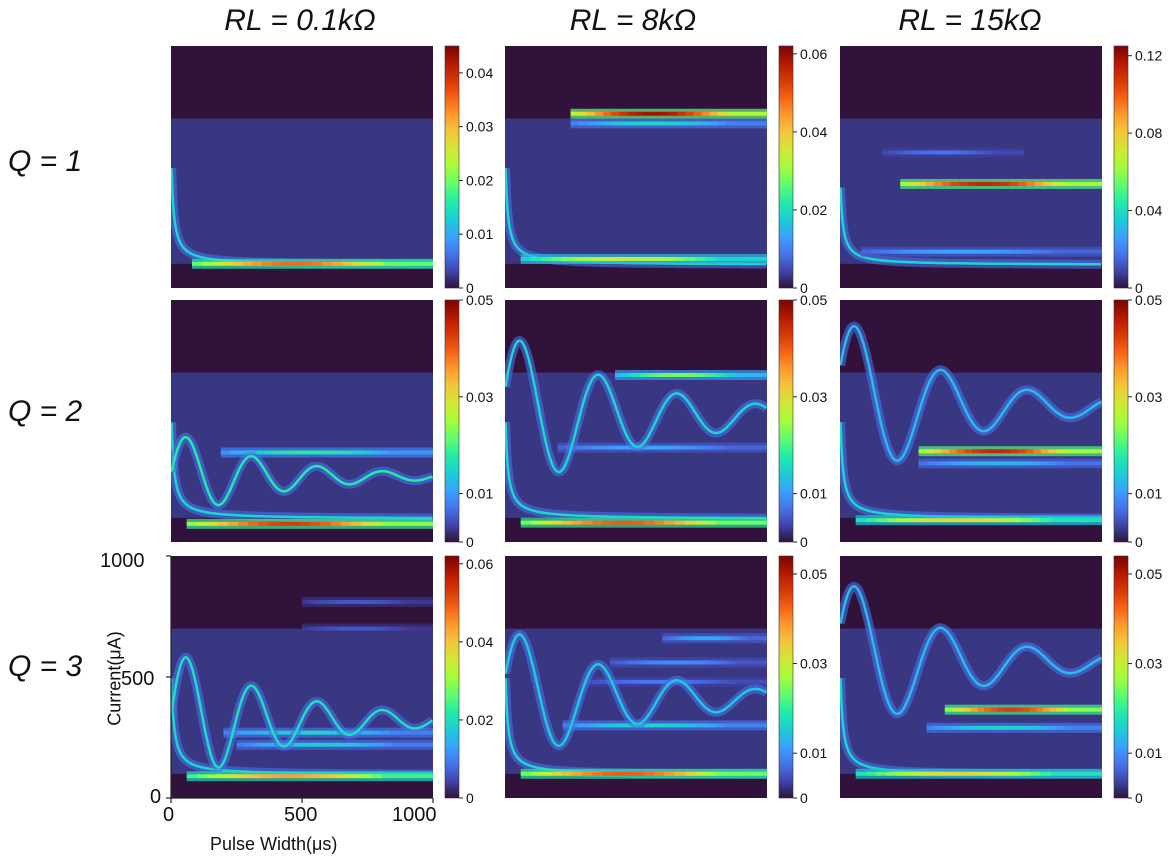 The image size is (1170, 867). Describe the element at coordinates (636, 191) in the screenshot. I see `background-haze` at that location.